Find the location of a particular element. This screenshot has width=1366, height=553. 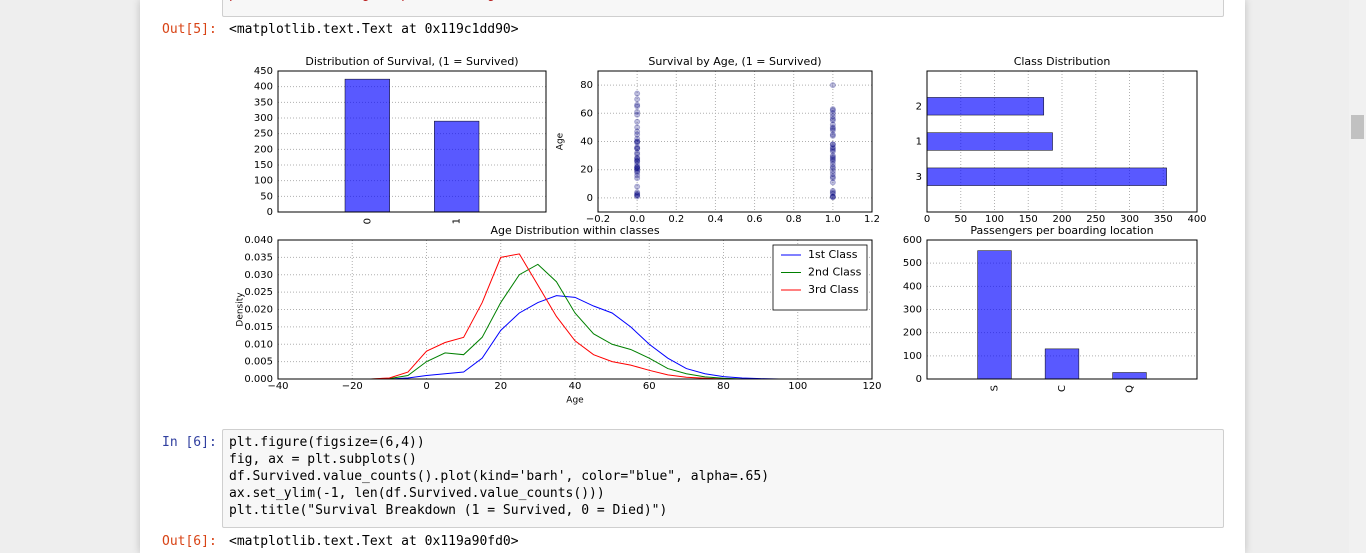

code-cell is located at coordinates (723, 478).